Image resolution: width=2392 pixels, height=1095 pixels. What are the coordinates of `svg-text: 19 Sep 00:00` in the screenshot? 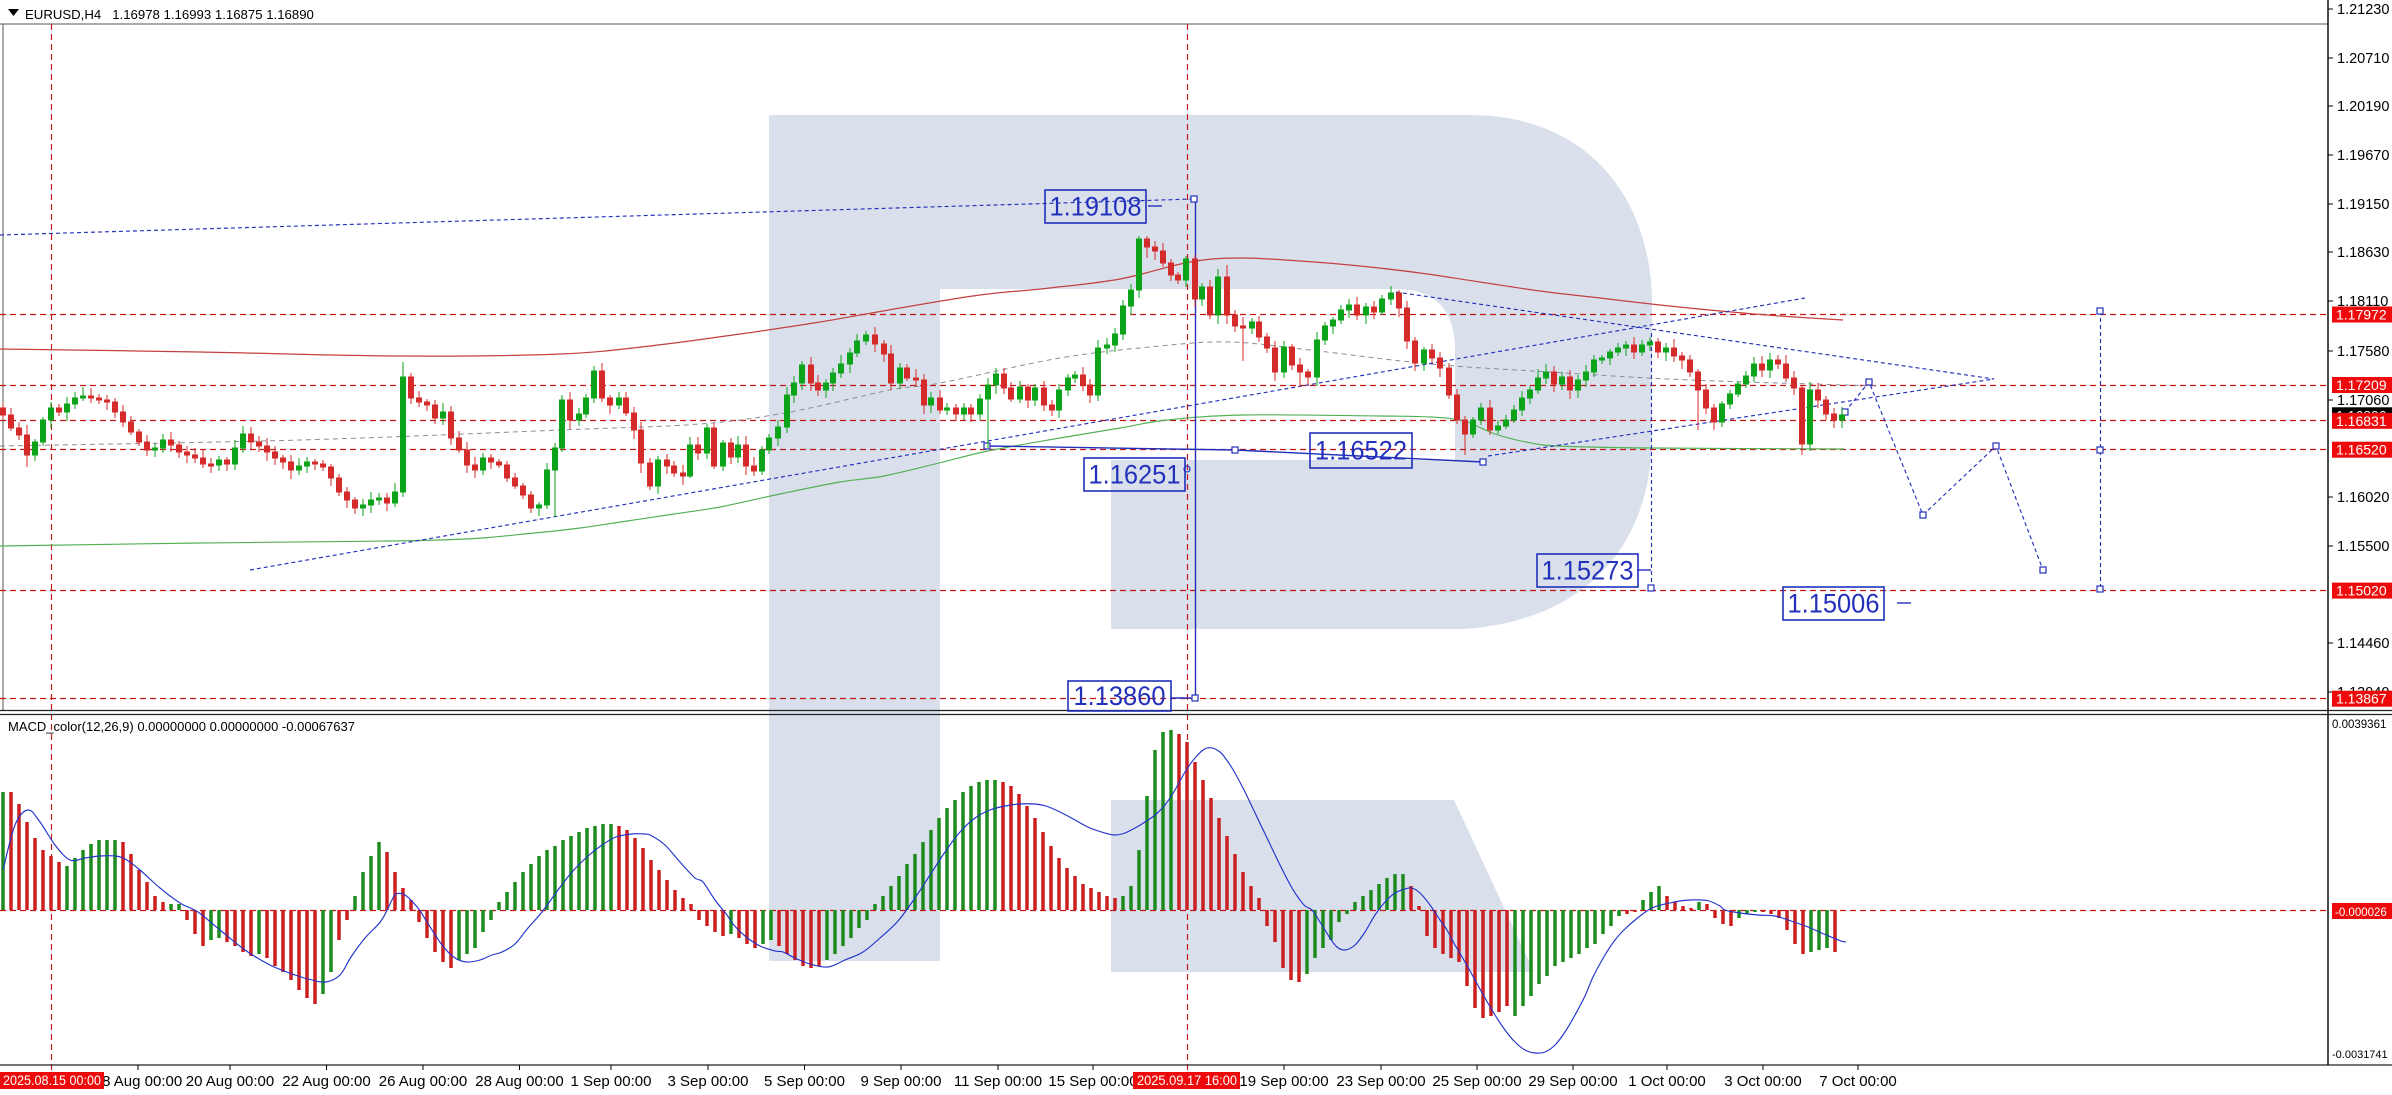 It's located at (1283, 1081).